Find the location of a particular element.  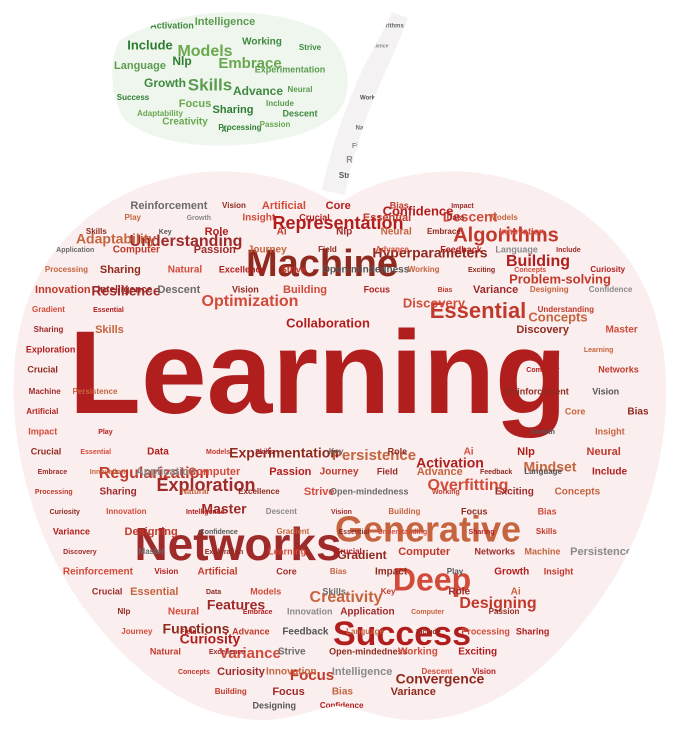

apple-word: Excellence is located at coordinates (227, 652).